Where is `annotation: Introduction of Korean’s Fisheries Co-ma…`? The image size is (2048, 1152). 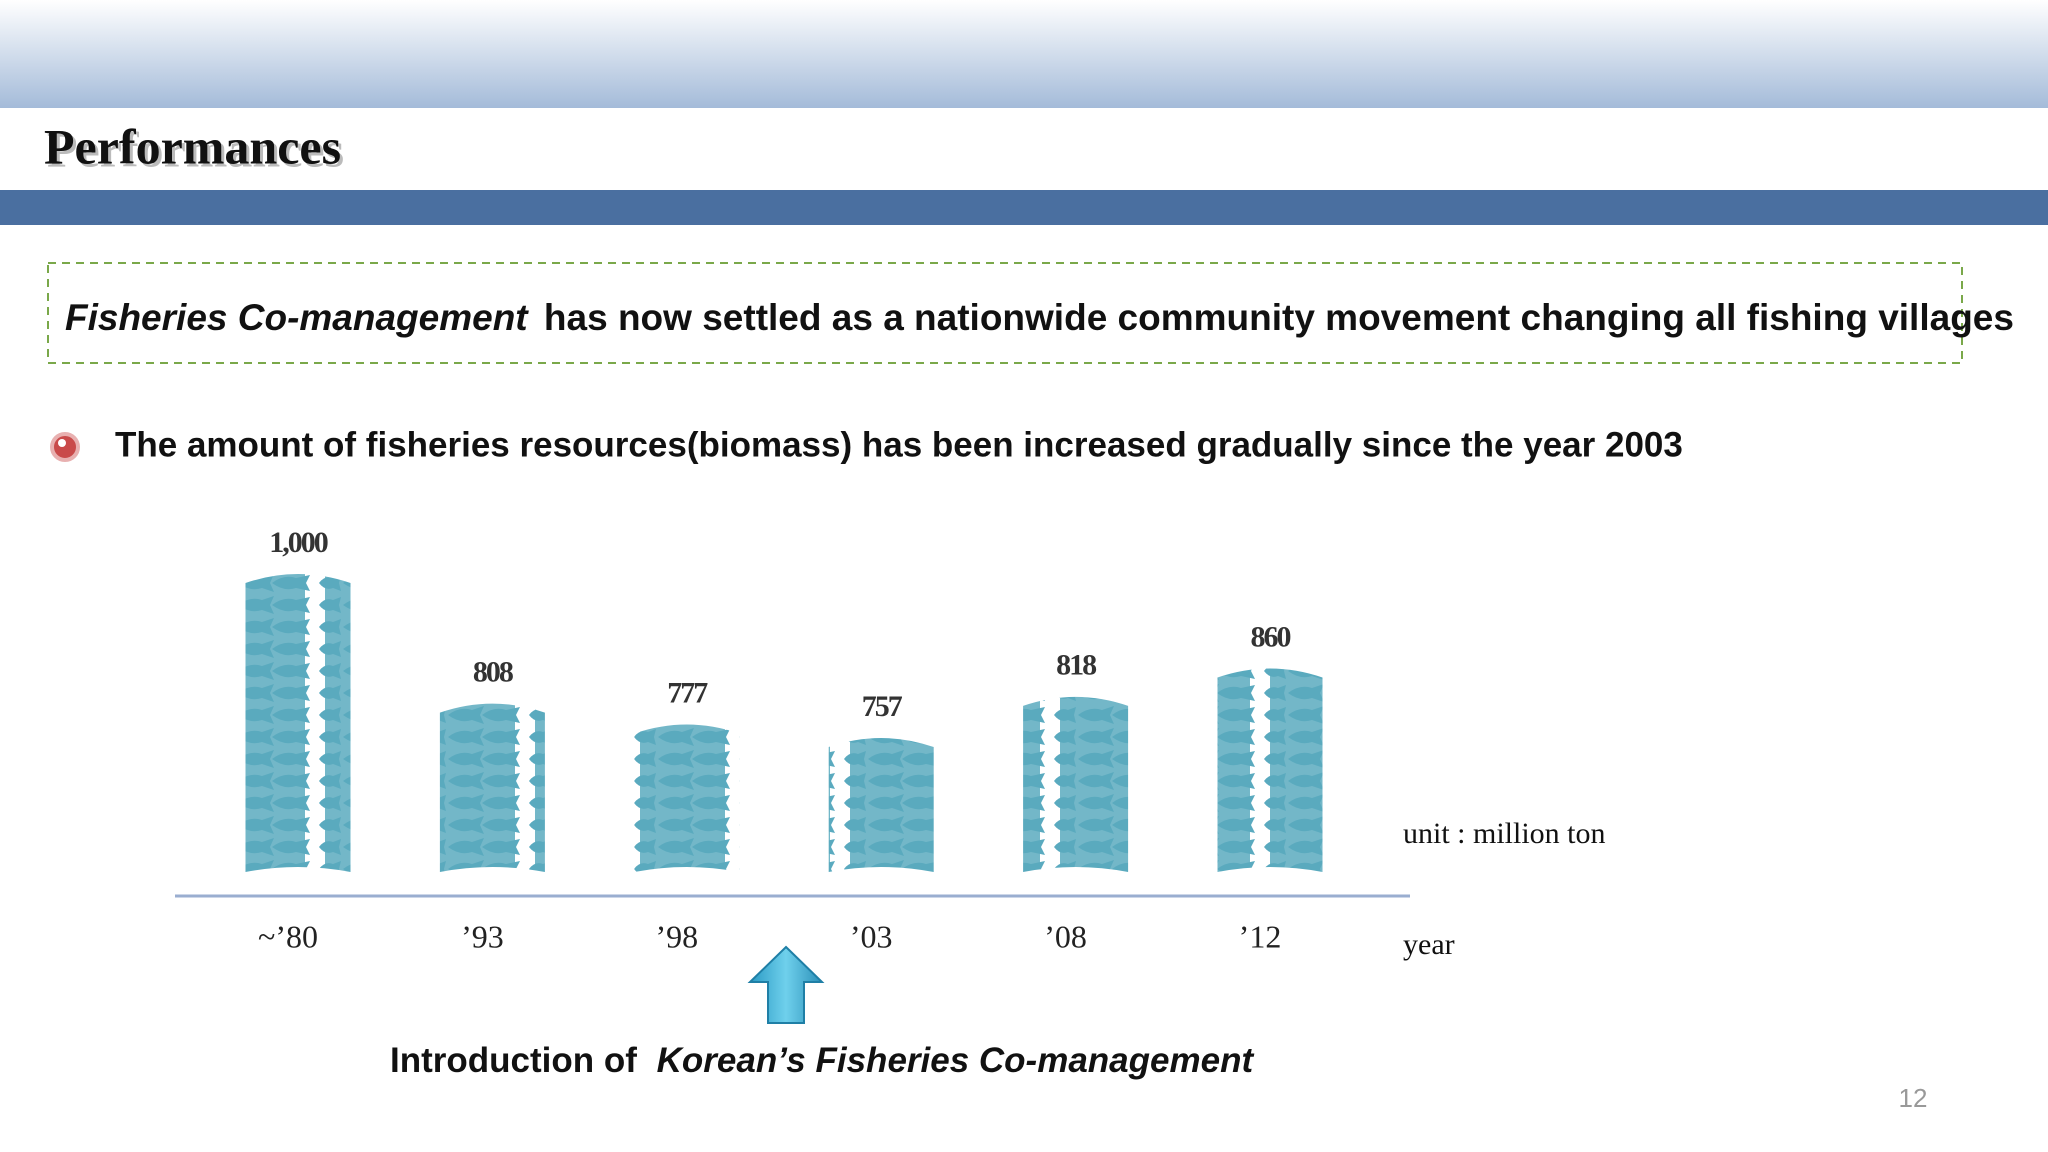 annotation: Introduction of Korean’s Fisheries Co-ma… is located at coordinates (822, 1060).